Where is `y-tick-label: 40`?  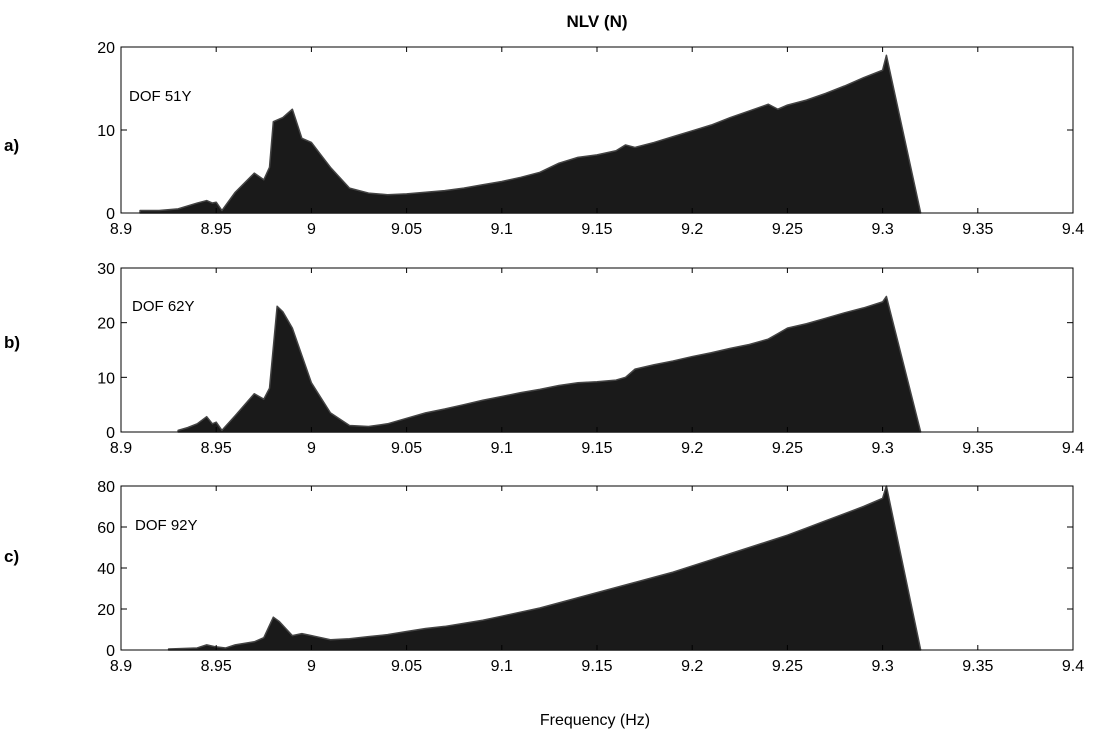
y-tick-label: 40 is located at coordinates (106, 569).